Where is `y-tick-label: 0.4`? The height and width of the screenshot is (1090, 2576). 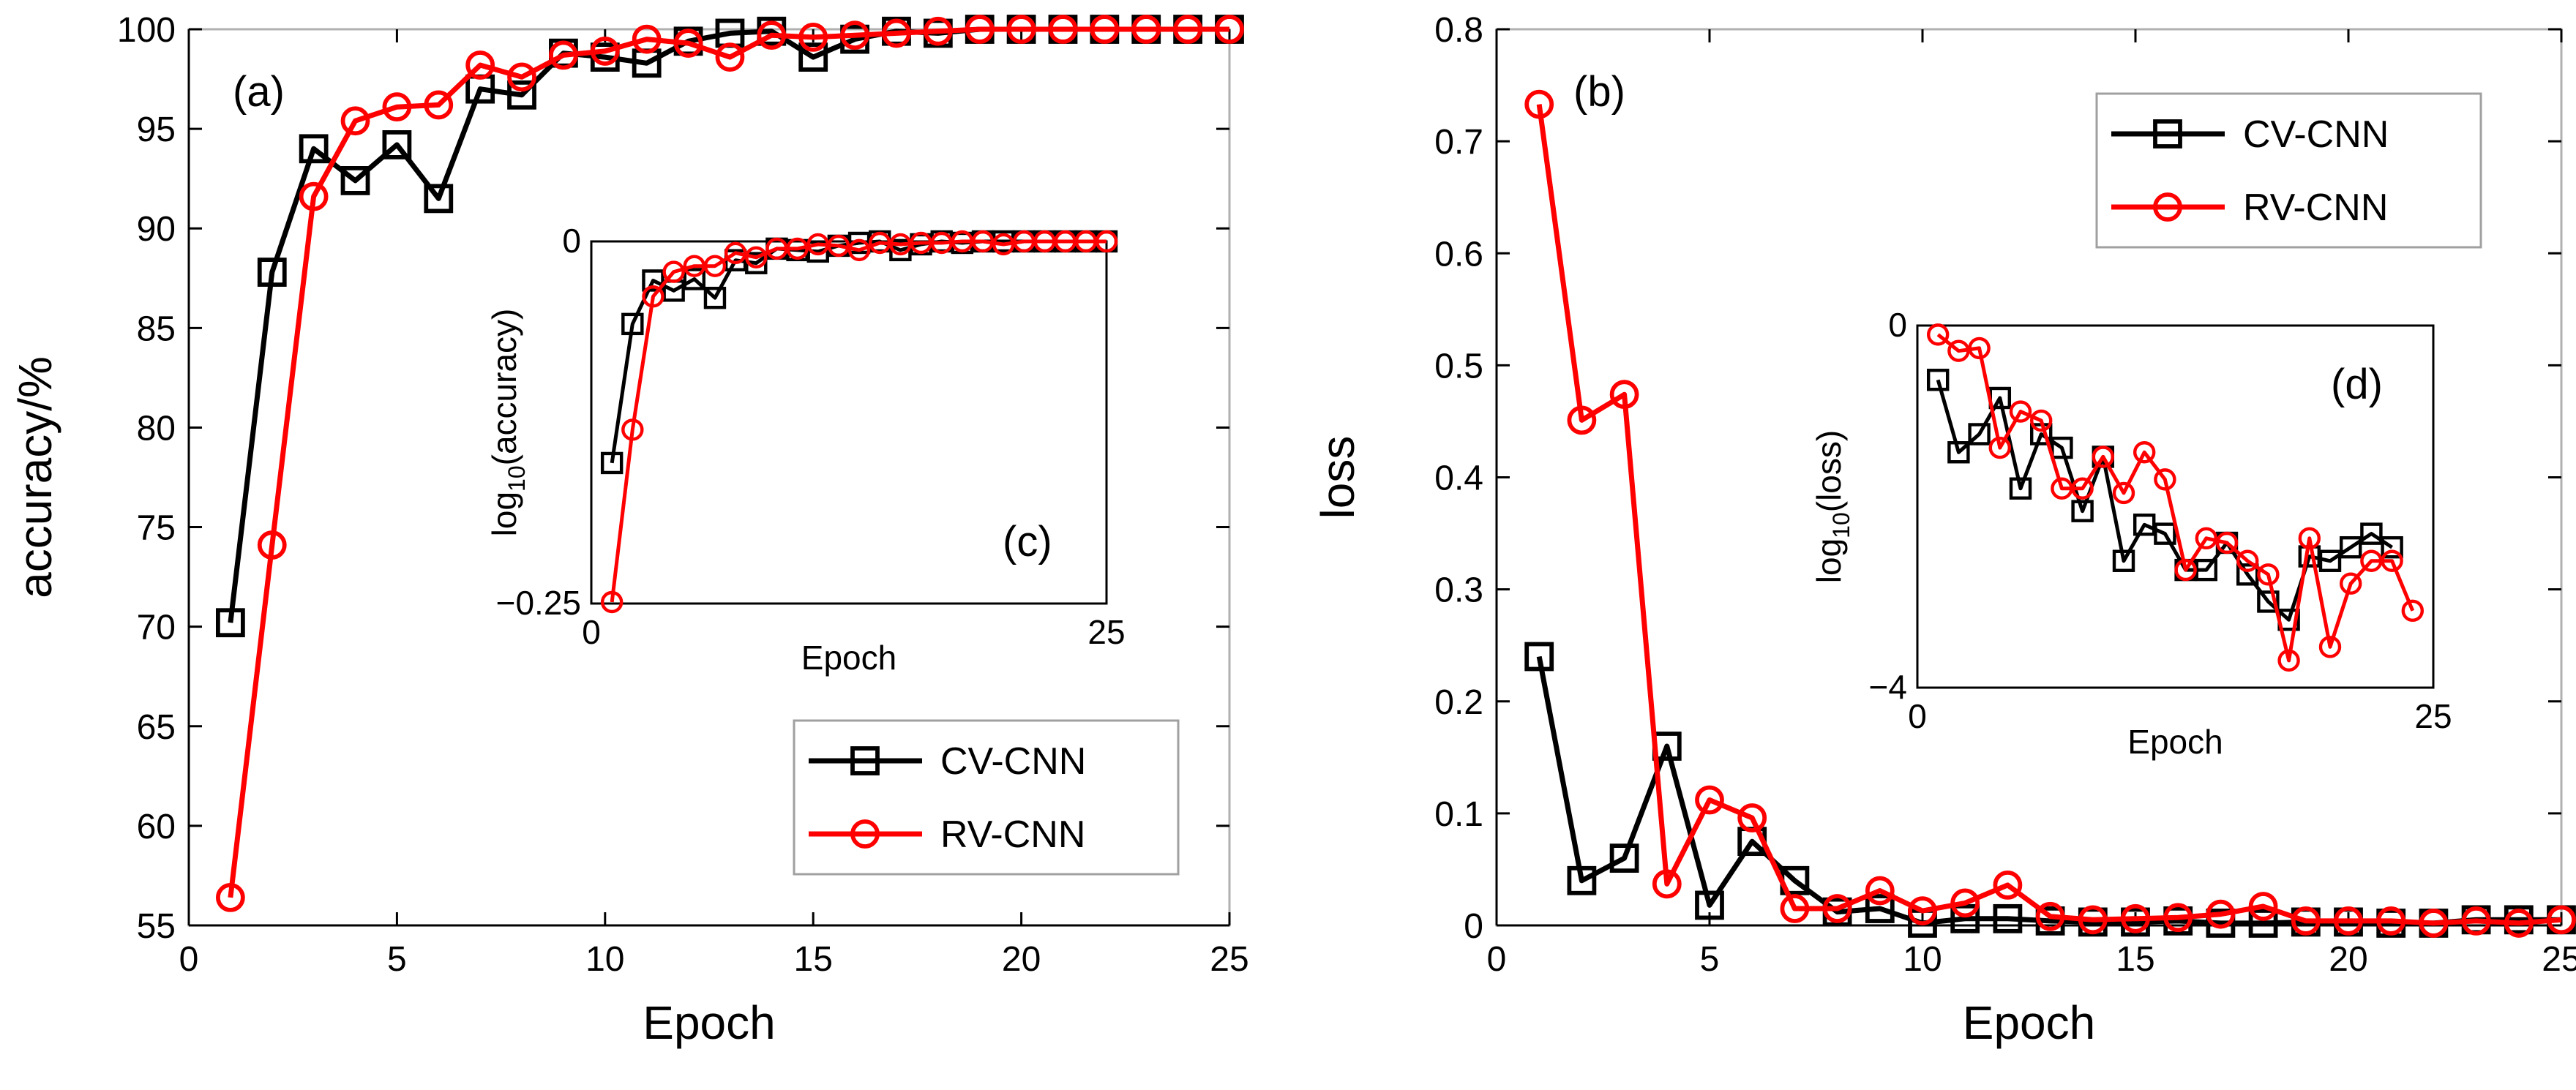 y-tick-label: 0.4 is located at coordinates (1458, 478).